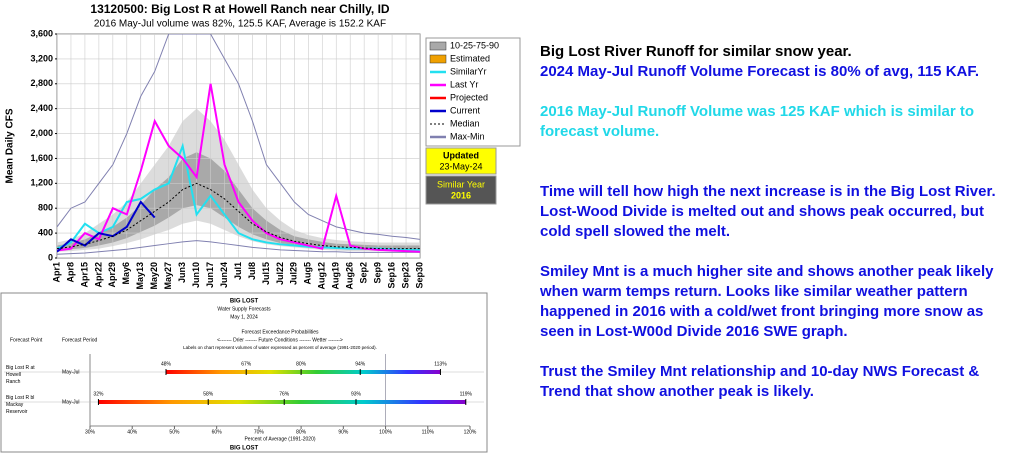 The height and width of the screenshot is (453, 1024). I want to click on x-tick-label: Sep2, so click(364, 273).